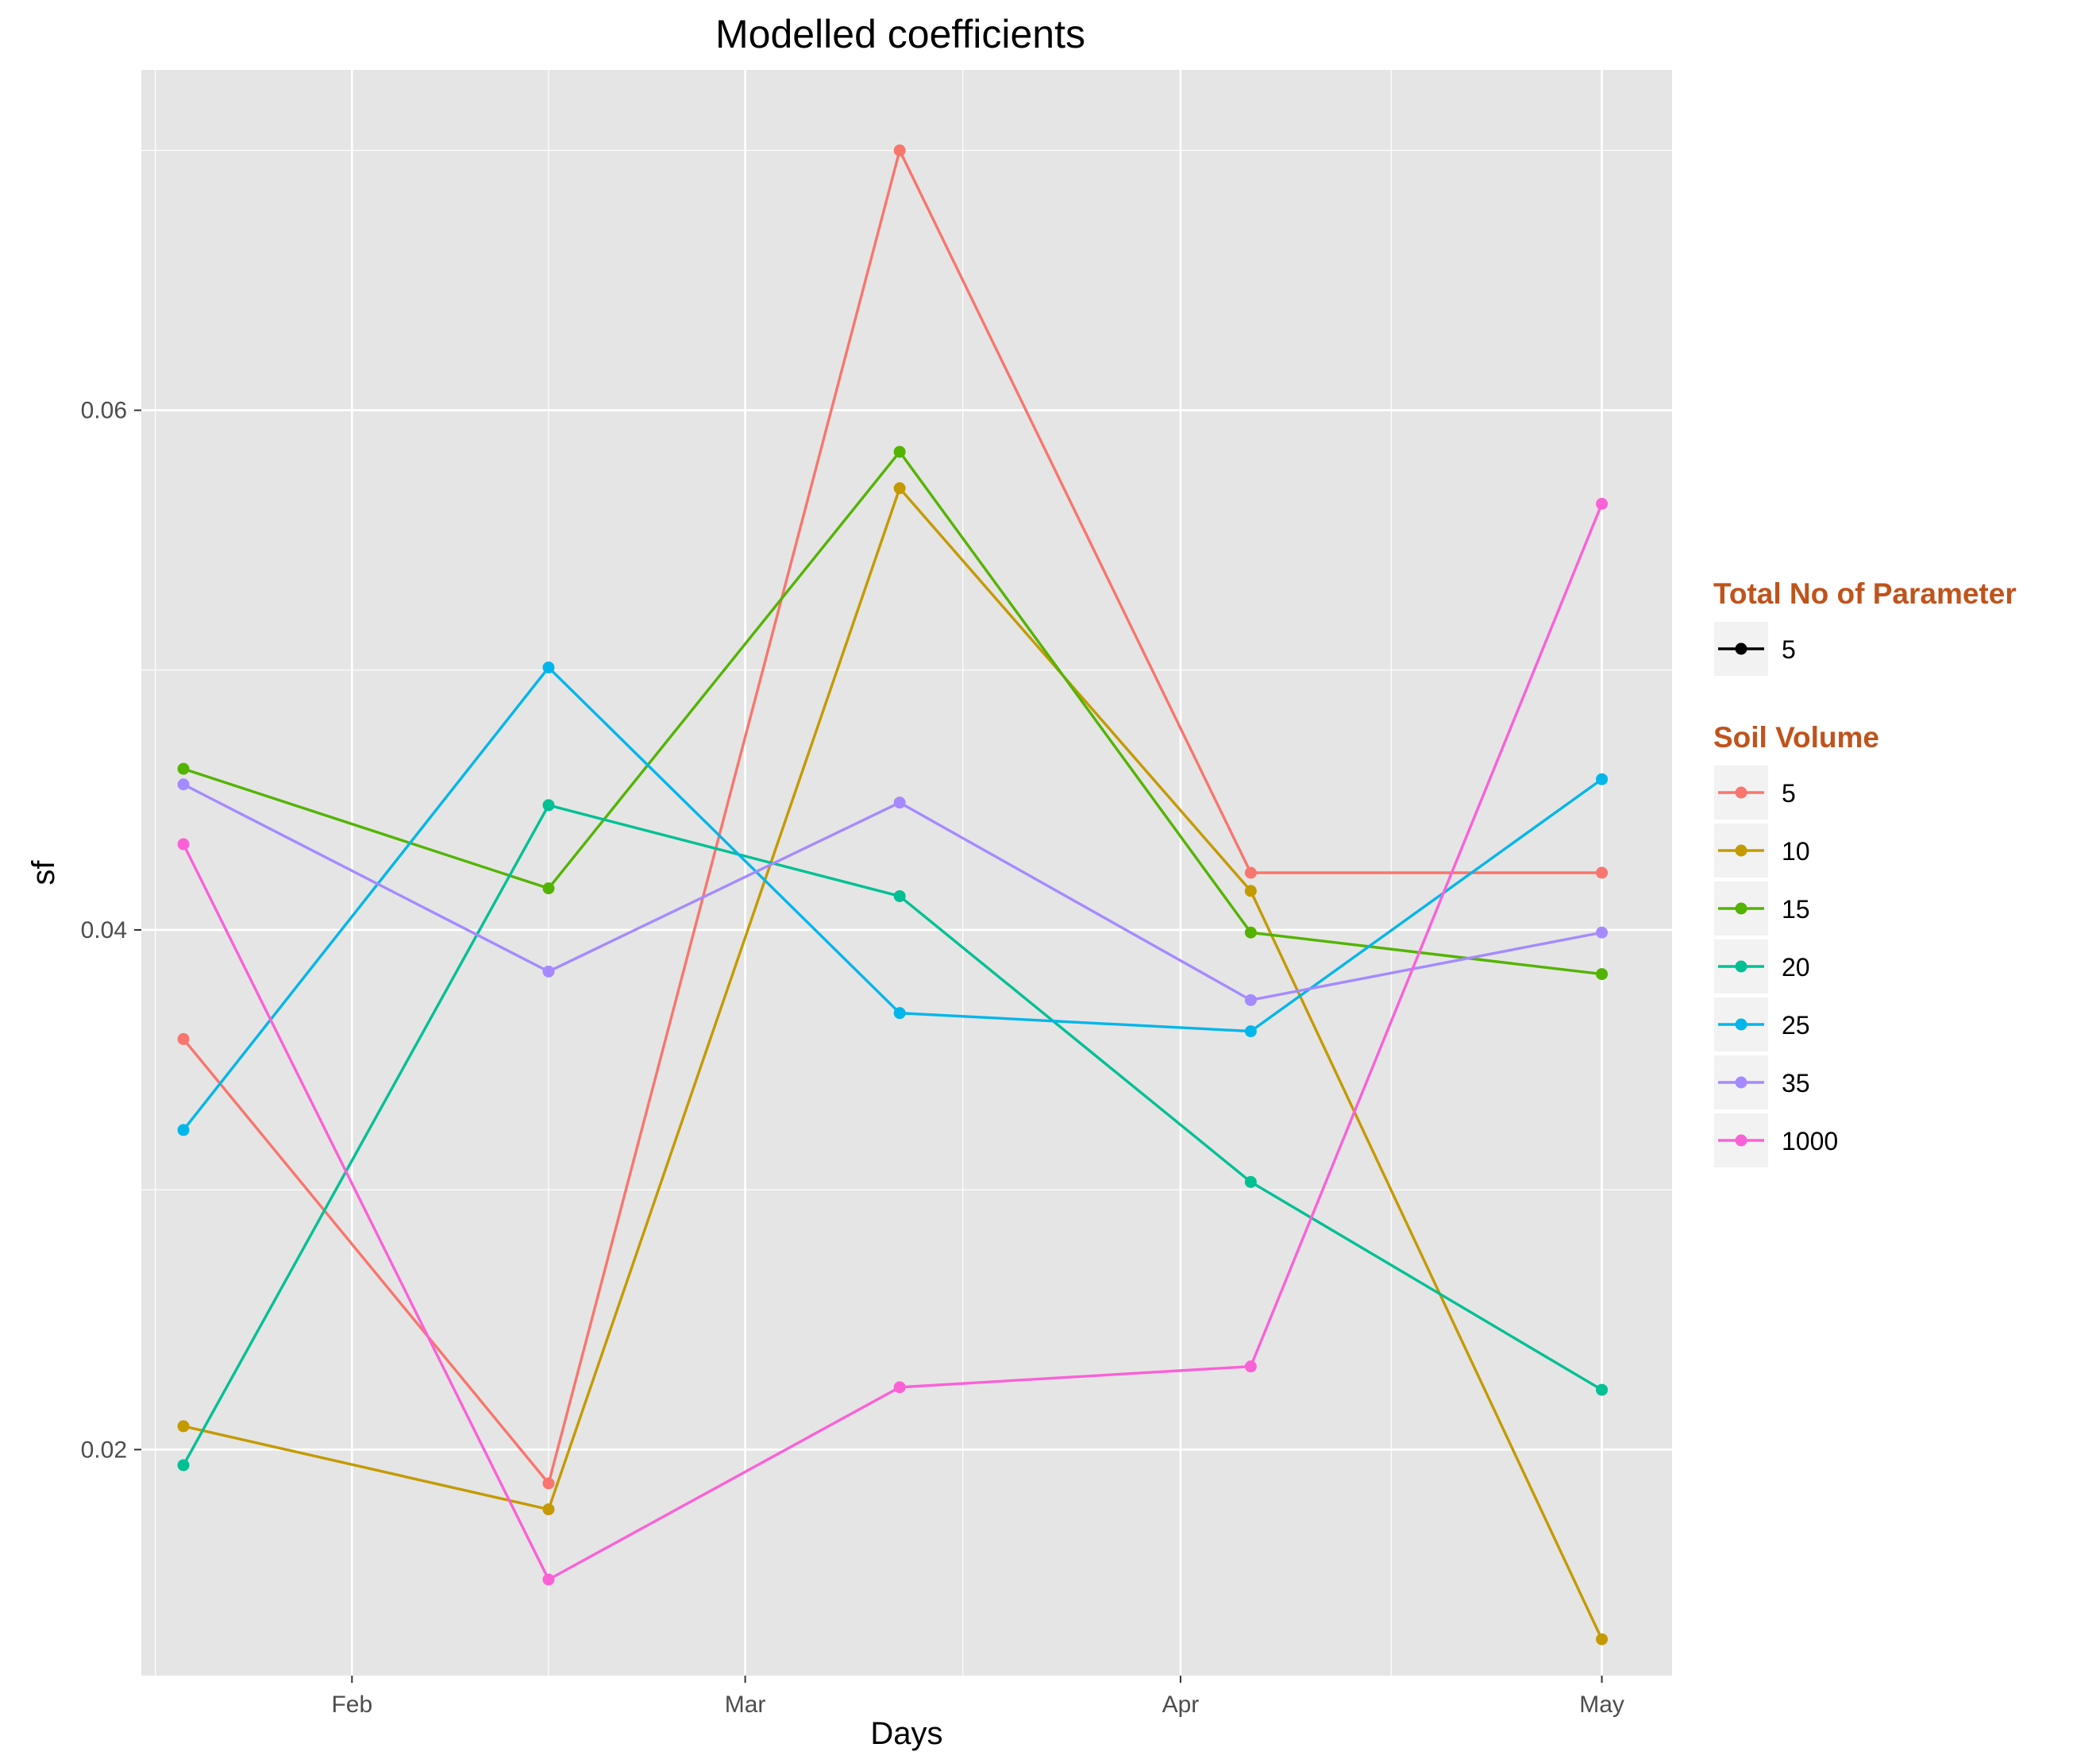  Describe the element at coordinates (1755, 793) in the screenshot. I see `legend-entry-volume-5: 5` at that location.